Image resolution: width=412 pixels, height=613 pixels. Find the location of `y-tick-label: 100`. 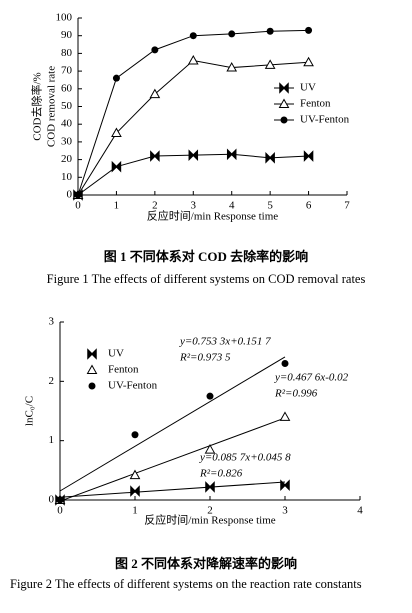

y-tick-label: 100 is located at coordinates (64, 18).